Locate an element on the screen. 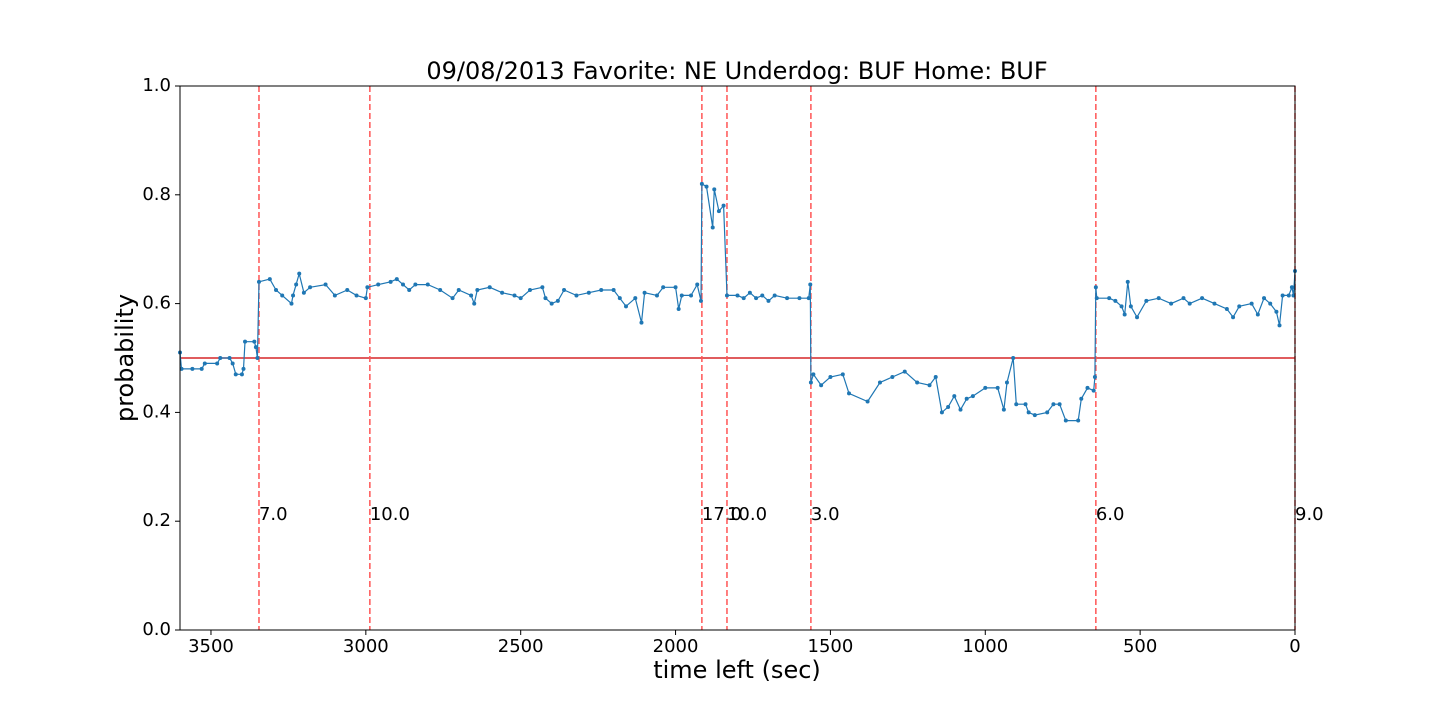 The width and height of the screenshot is (1440, 720). y-tick-label: 0.6 is located at coordinates (156, 303).